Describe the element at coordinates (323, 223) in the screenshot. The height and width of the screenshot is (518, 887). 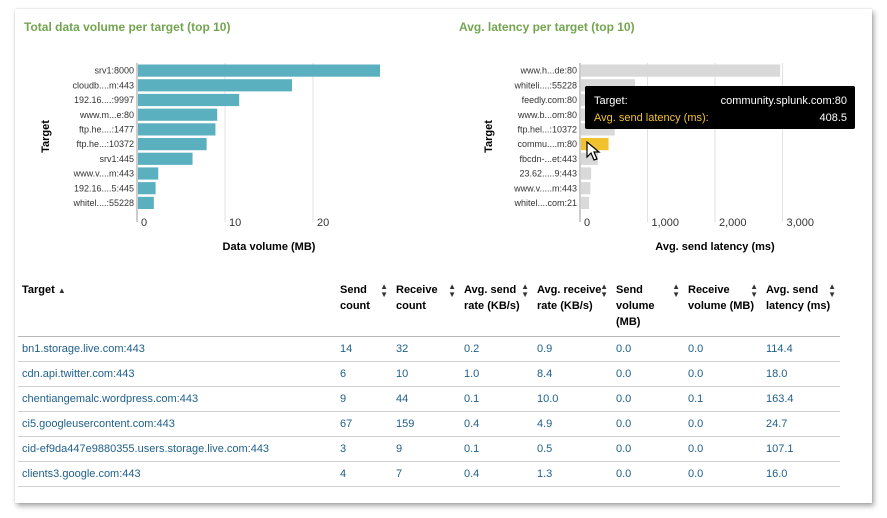
I see `volume-xtick-label: 20` at that location.